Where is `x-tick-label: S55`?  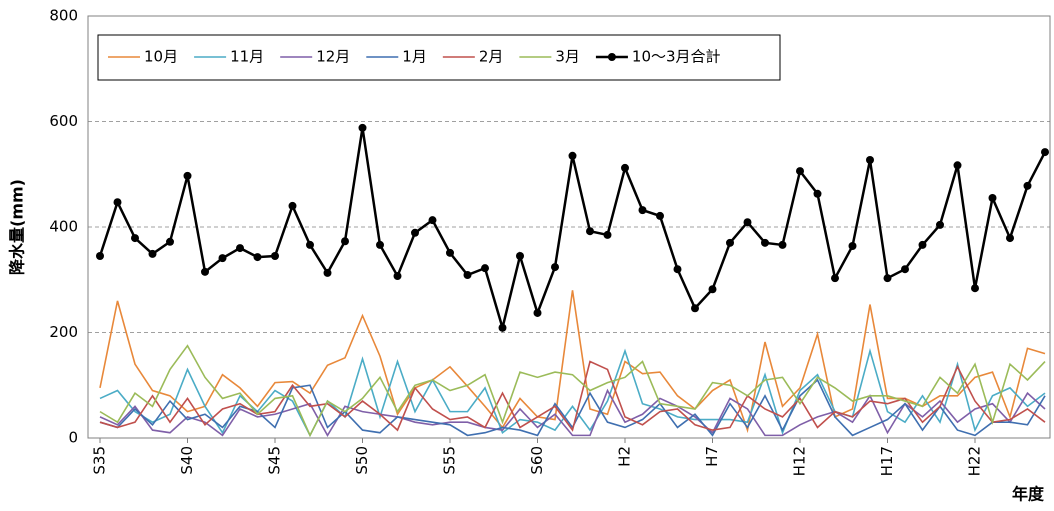 x-tick-label: S55 is located at coordinates (450, 460).